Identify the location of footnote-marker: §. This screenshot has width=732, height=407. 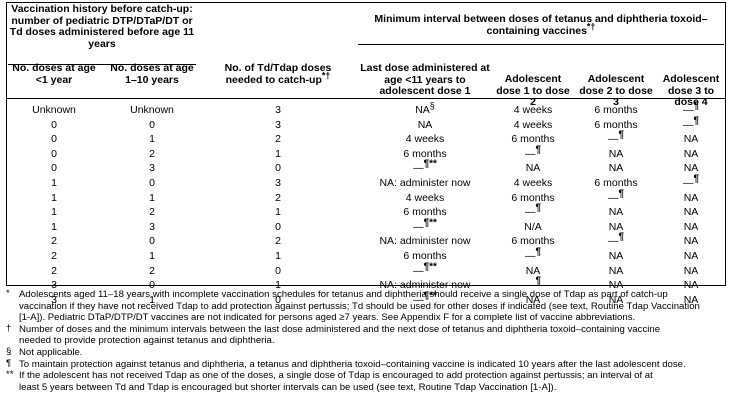
(9, 351).